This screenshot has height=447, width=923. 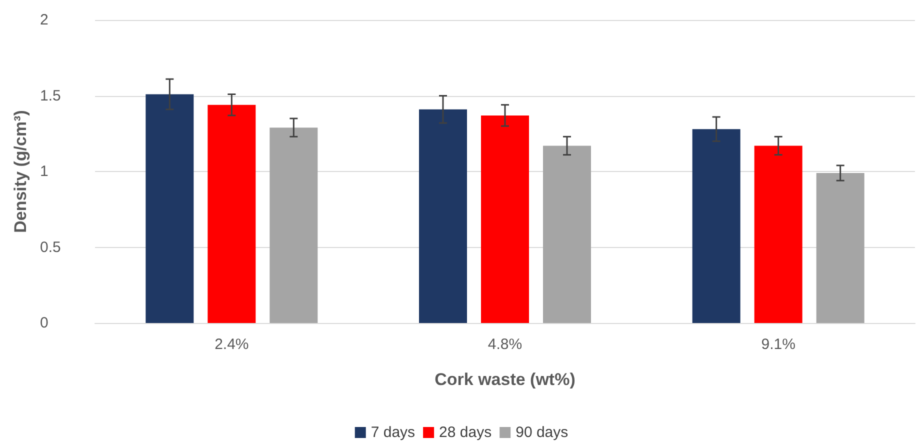 I want to click on x-tick-label: 4.8%, so click(x=505, y=344).